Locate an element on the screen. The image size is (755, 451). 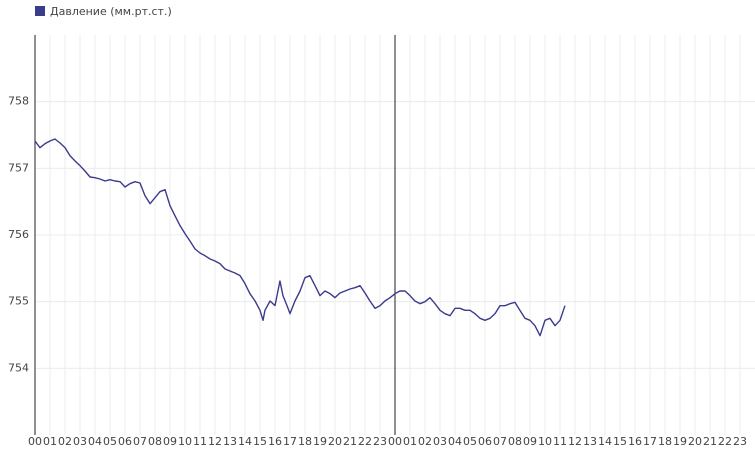
y-tick-label: 754 is located at coordinates (18, 367).